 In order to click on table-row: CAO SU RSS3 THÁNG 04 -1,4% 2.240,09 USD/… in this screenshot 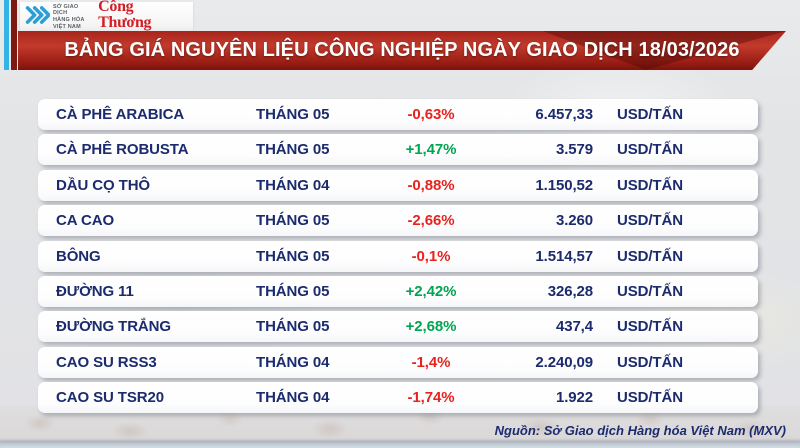, I will do `click(398, 362)`.